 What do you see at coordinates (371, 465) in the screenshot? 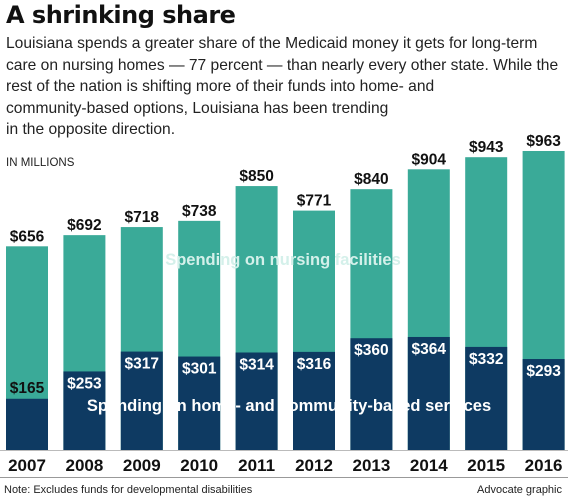
I see `year-tick-label: 2013` at bounding box center [371, 465].